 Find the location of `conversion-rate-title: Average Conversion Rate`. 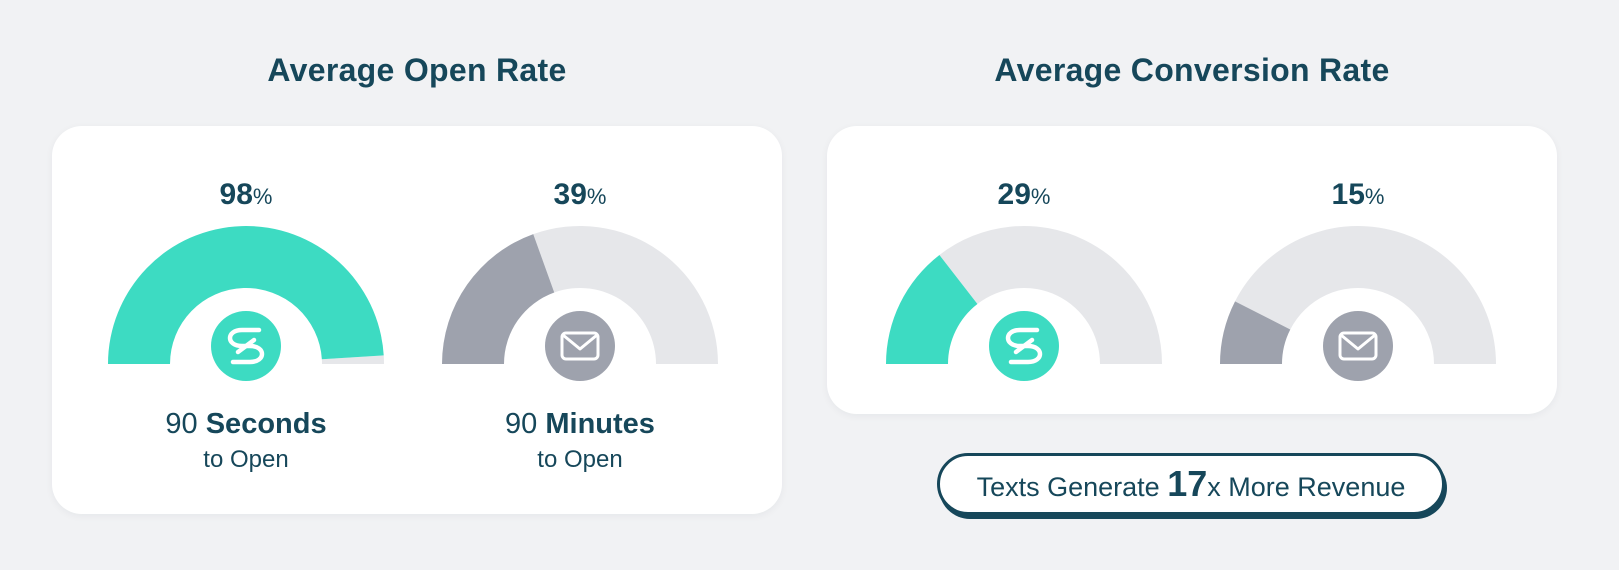

conversion-rate-title: Average Conversion Rate is located at coordinates (1192, 70).